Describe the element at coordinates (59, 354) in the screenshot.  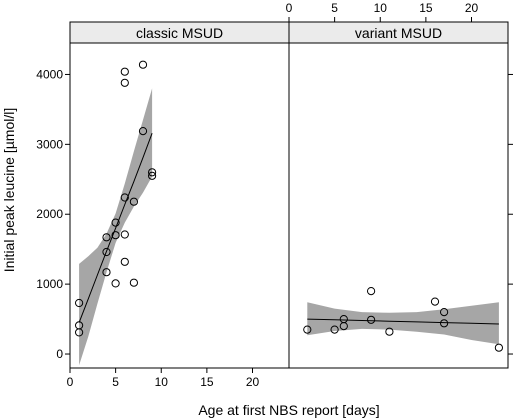
I see `y-tick-label: 0` at that location.